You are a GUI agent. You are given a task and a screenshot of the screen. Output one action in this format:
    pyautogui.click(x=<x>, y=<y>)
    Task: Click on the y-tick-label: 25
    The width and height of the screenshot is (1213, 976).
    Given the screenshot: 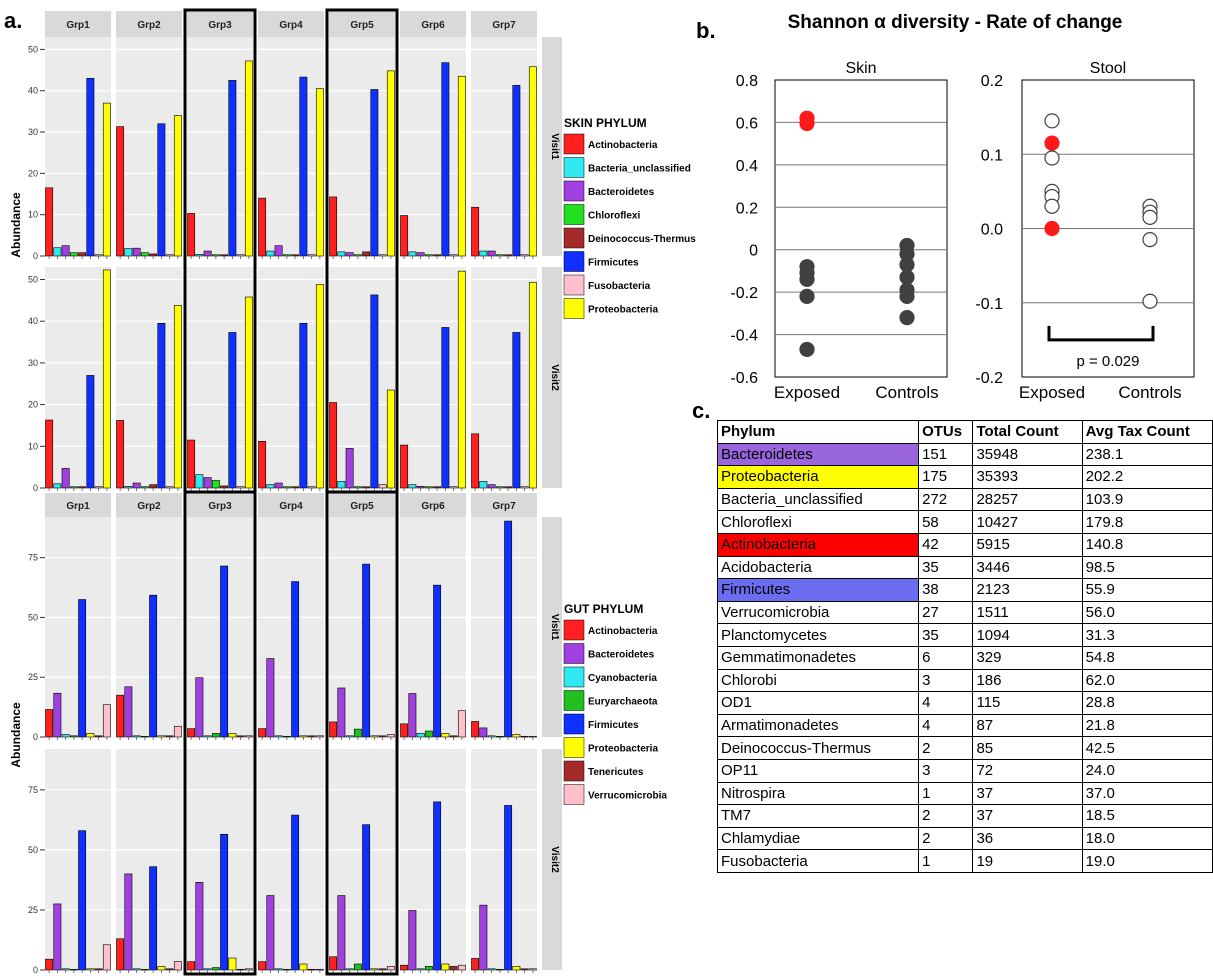 What is the action you would take?
    pyautogui.click(x=33, y=910)
    